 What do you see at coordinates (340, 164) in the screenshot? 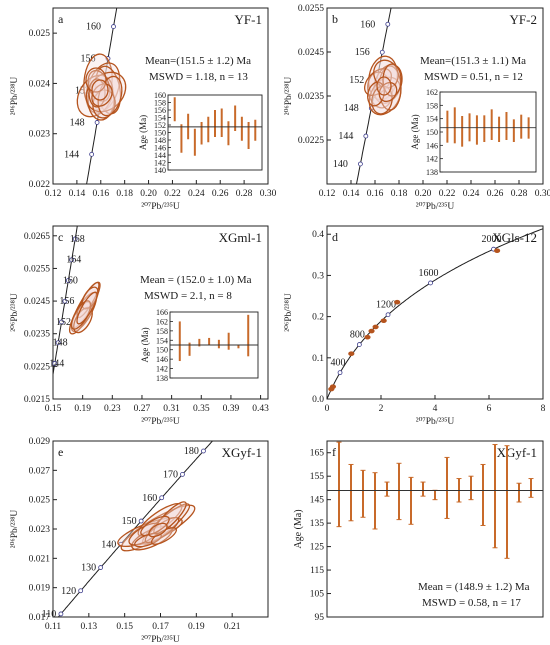
I see `concordia-age-label: 140` at bounding box center [340, 164].